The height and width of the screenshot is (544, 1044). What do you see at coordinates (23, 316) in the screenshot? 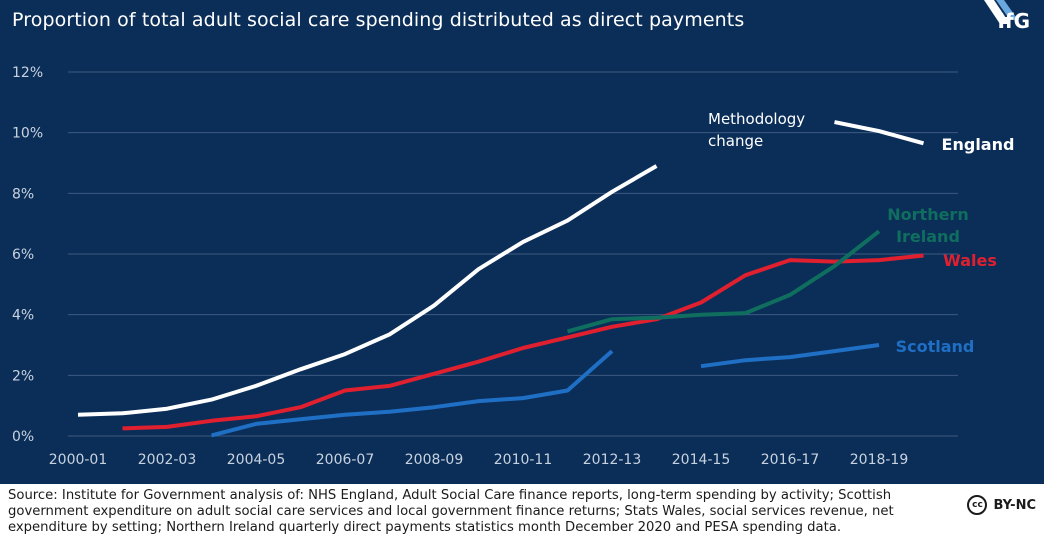
I see `y-tick-label: 4%` at bounding box center [23, 316].